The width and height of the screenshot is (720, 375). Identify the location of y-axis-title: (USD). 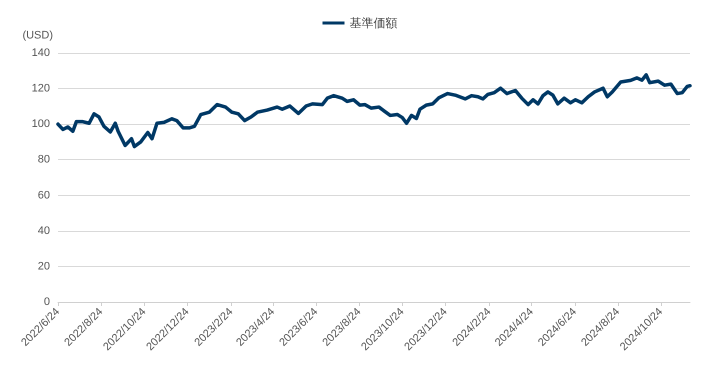
(37, 36).